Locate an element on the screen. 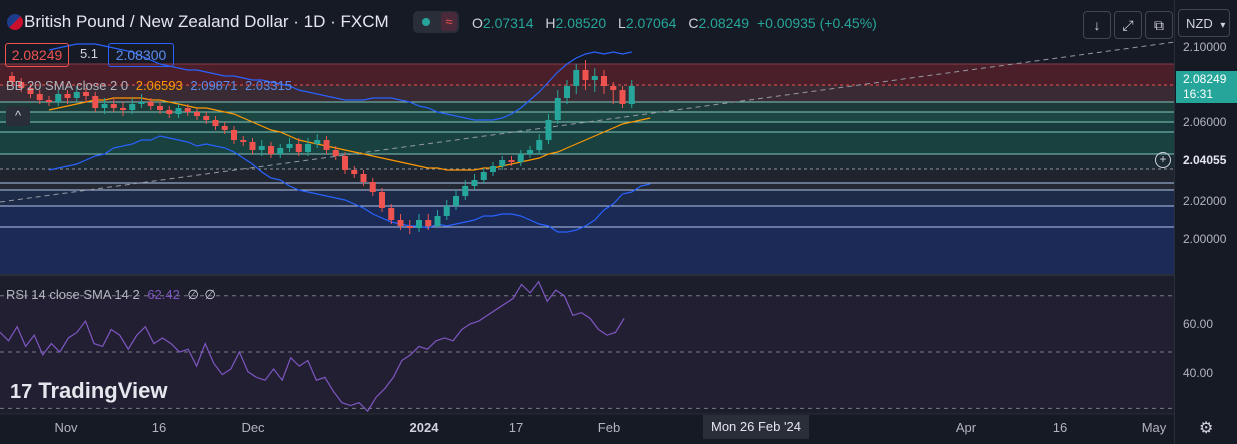 This screenshot has height=444, width=1237. screenshot-button: ⧉ is located at coordinates (1159, 25).